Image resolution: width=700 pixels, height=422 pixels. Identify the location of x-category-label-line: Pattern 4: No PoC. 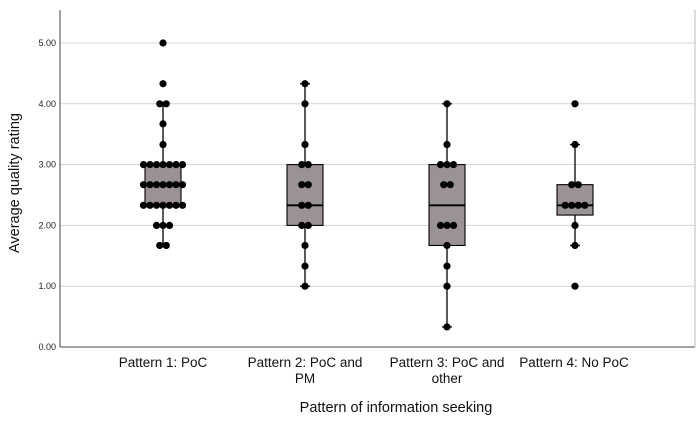
(574, 362).